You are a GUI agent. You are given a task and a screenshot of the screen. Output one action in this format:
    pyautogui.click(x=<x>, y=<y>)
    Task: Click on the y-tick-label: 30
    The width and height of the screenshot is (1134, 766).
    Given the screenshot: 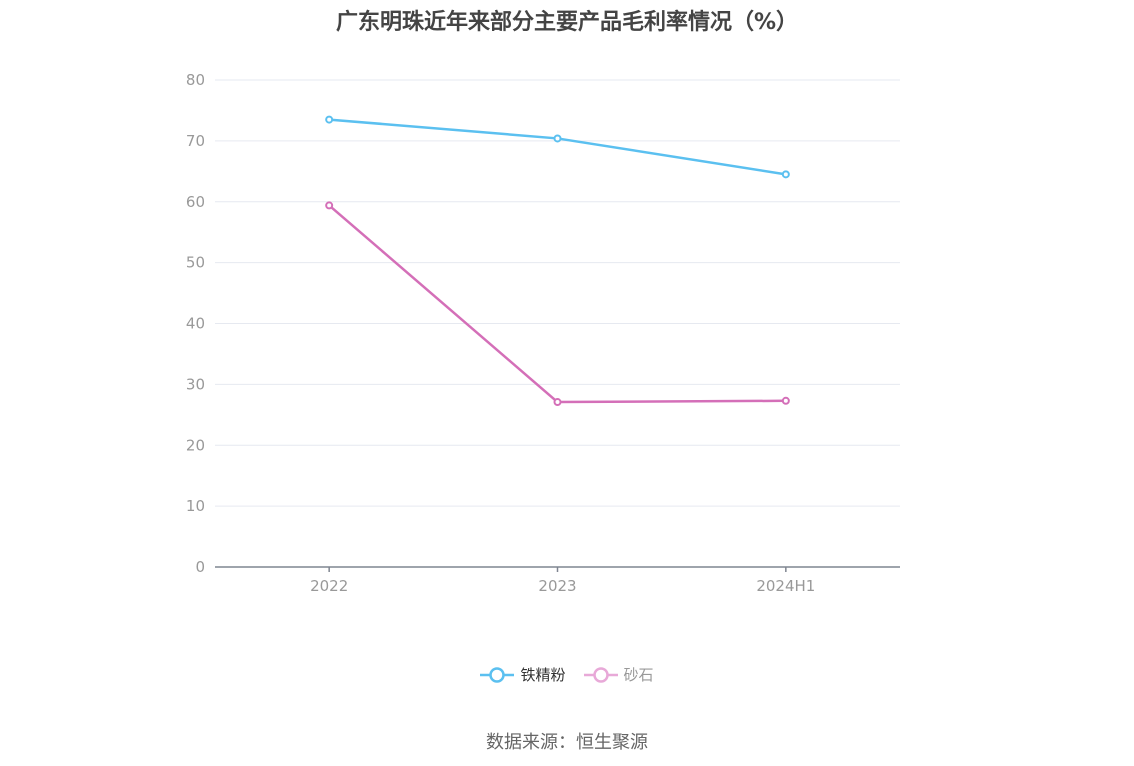 What is the action you would take?
    pyautogui.click(x=195, y=384)
    